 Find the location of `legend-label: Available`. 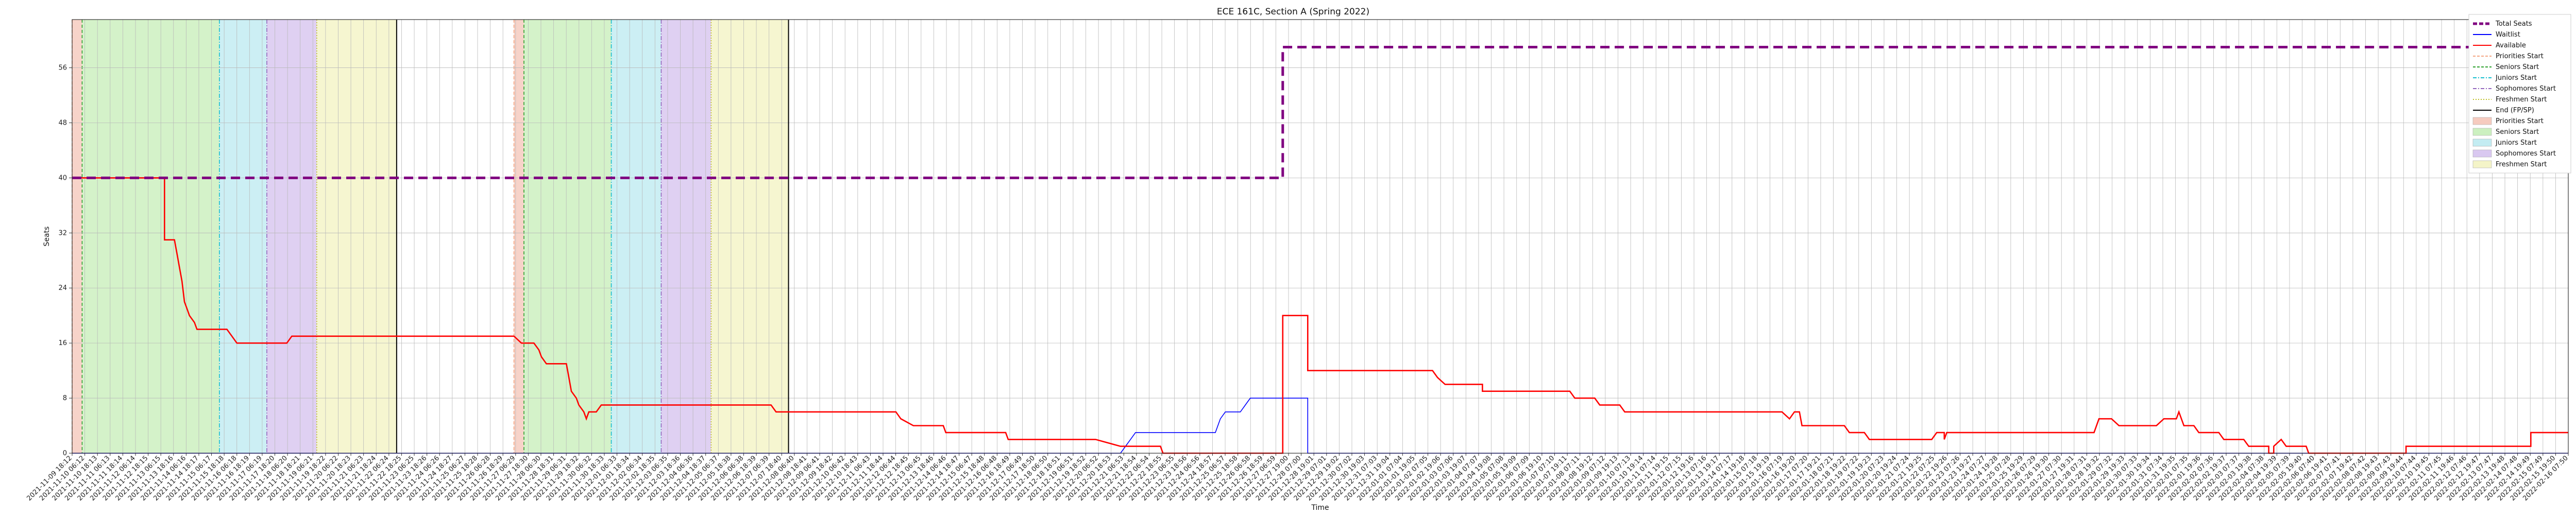

legend-label: Available is located at coordinates (2511, 45).